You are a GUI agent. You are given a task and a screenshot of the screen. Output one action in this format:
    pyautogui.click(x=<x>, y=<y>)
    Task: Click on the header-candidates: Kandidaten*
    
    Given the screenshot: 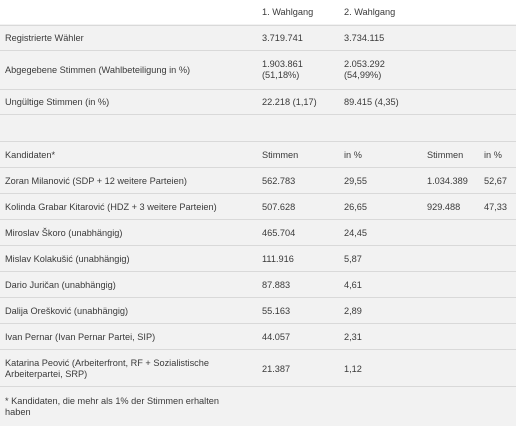 What is the action you would take?
    pyautogui.click(x=30, y=155)
    